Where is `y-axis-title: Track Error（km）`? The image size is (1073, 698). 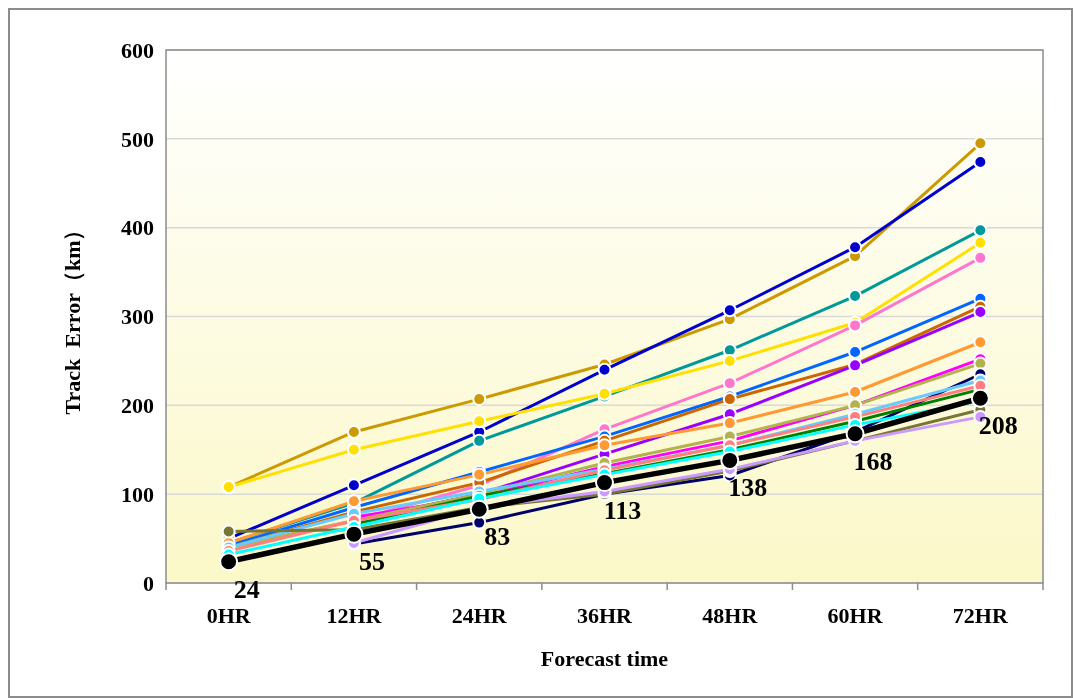
y-axis-title: Track Error（km） is located at coordinates (72, 316).